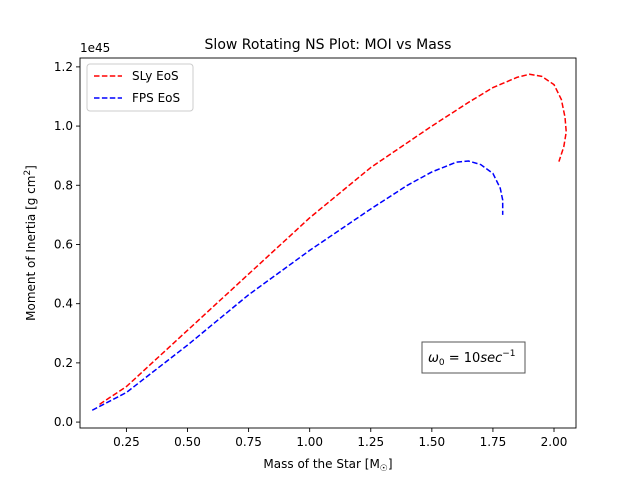 The height and width of the screenshot is (480, 640). Describe the element at coordinates (433, 358) in the screenshot. I see `annotation-omega: ω` at that location.